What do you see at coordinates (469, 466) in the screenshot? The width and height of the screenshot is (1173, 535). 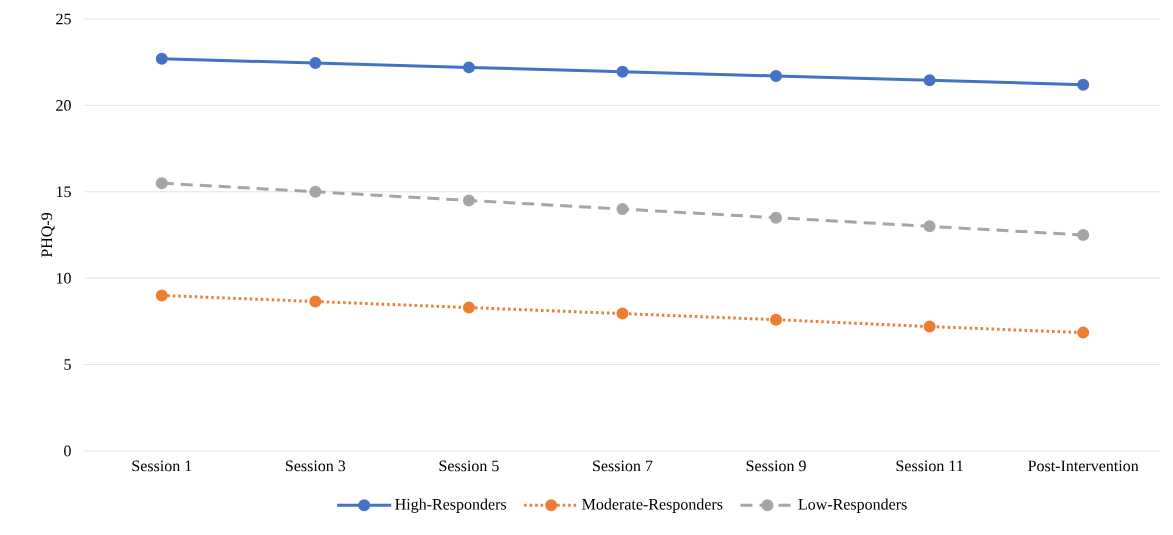 I see `x-tick-label: Session 5` at bounding box center [469, 466].